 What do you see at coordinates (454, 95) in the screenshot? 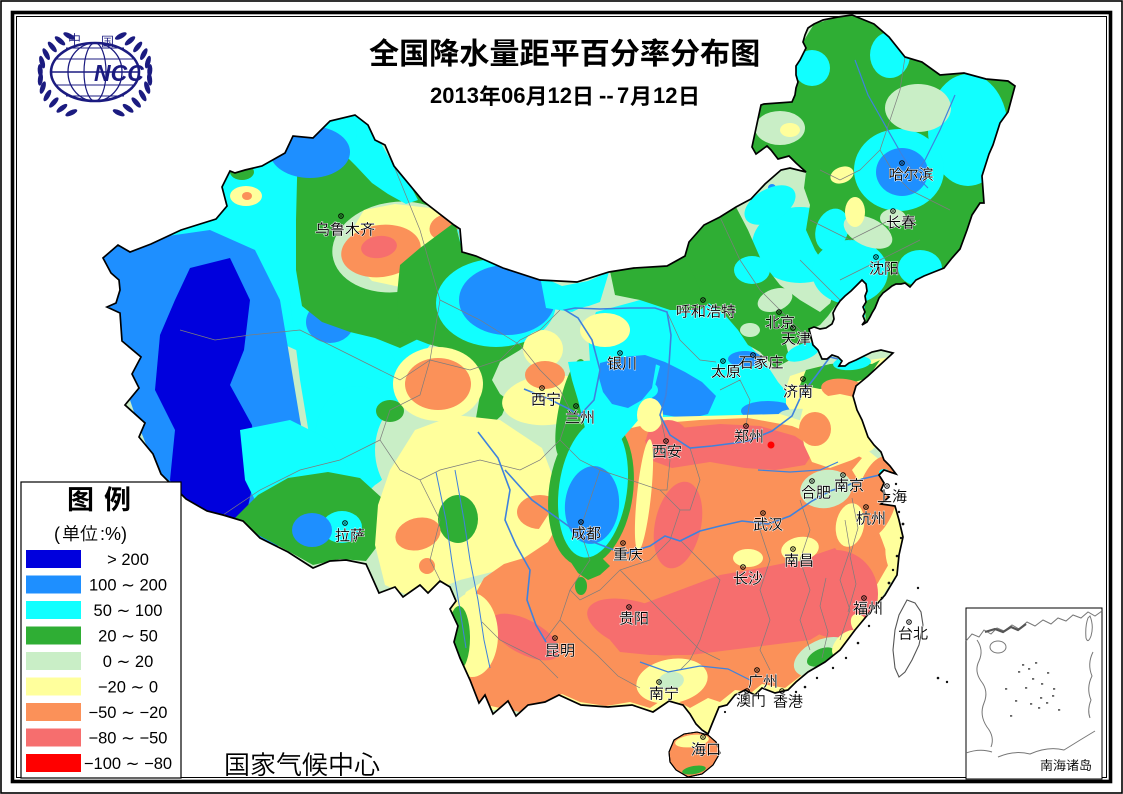
I see `svg-text: 2013` at bounding box center [454, 95].